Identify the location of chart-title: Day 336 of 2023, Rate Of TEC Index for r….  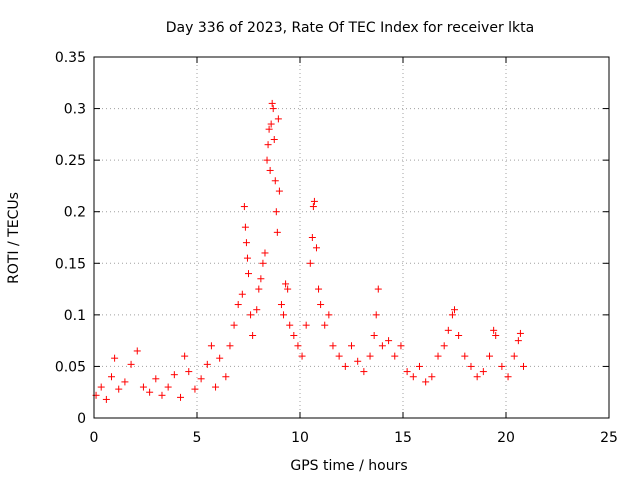
(350, 28).